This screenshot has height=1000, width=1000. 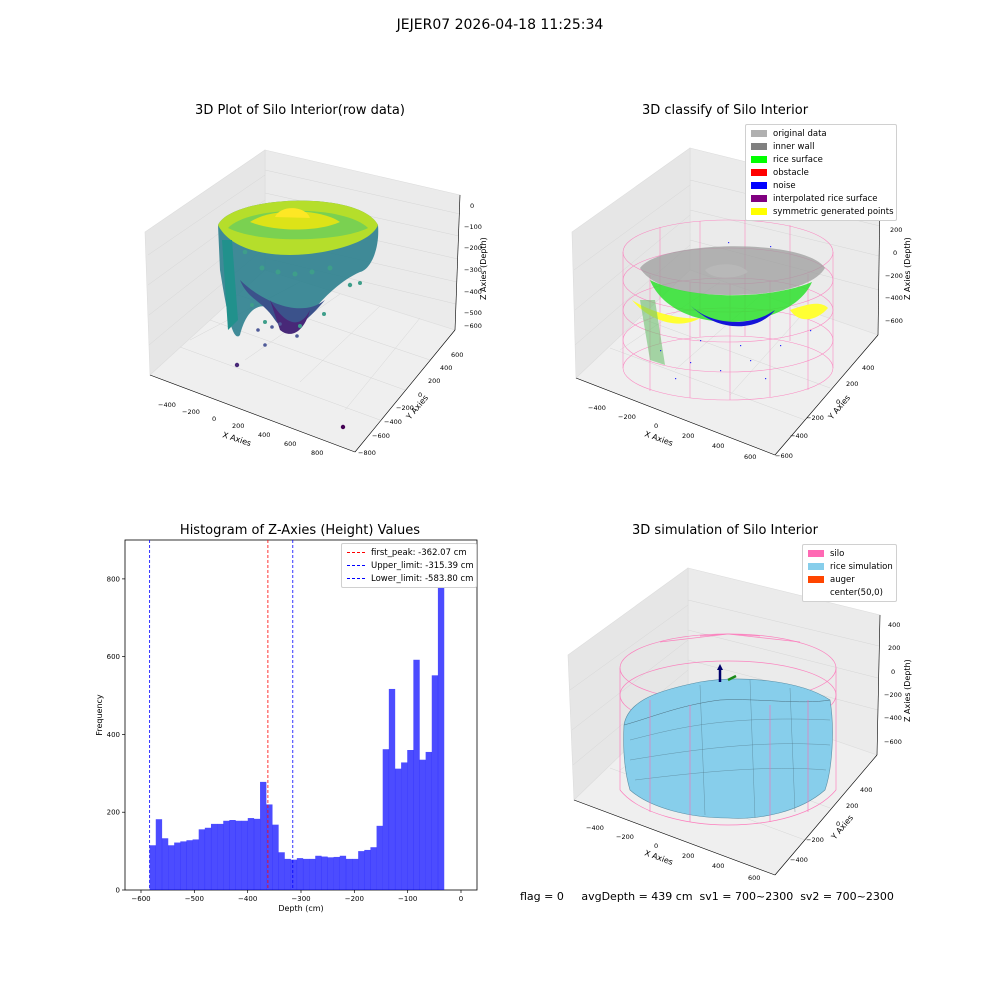 I want to click on legend-item: noise, so click(x=821, y=185).